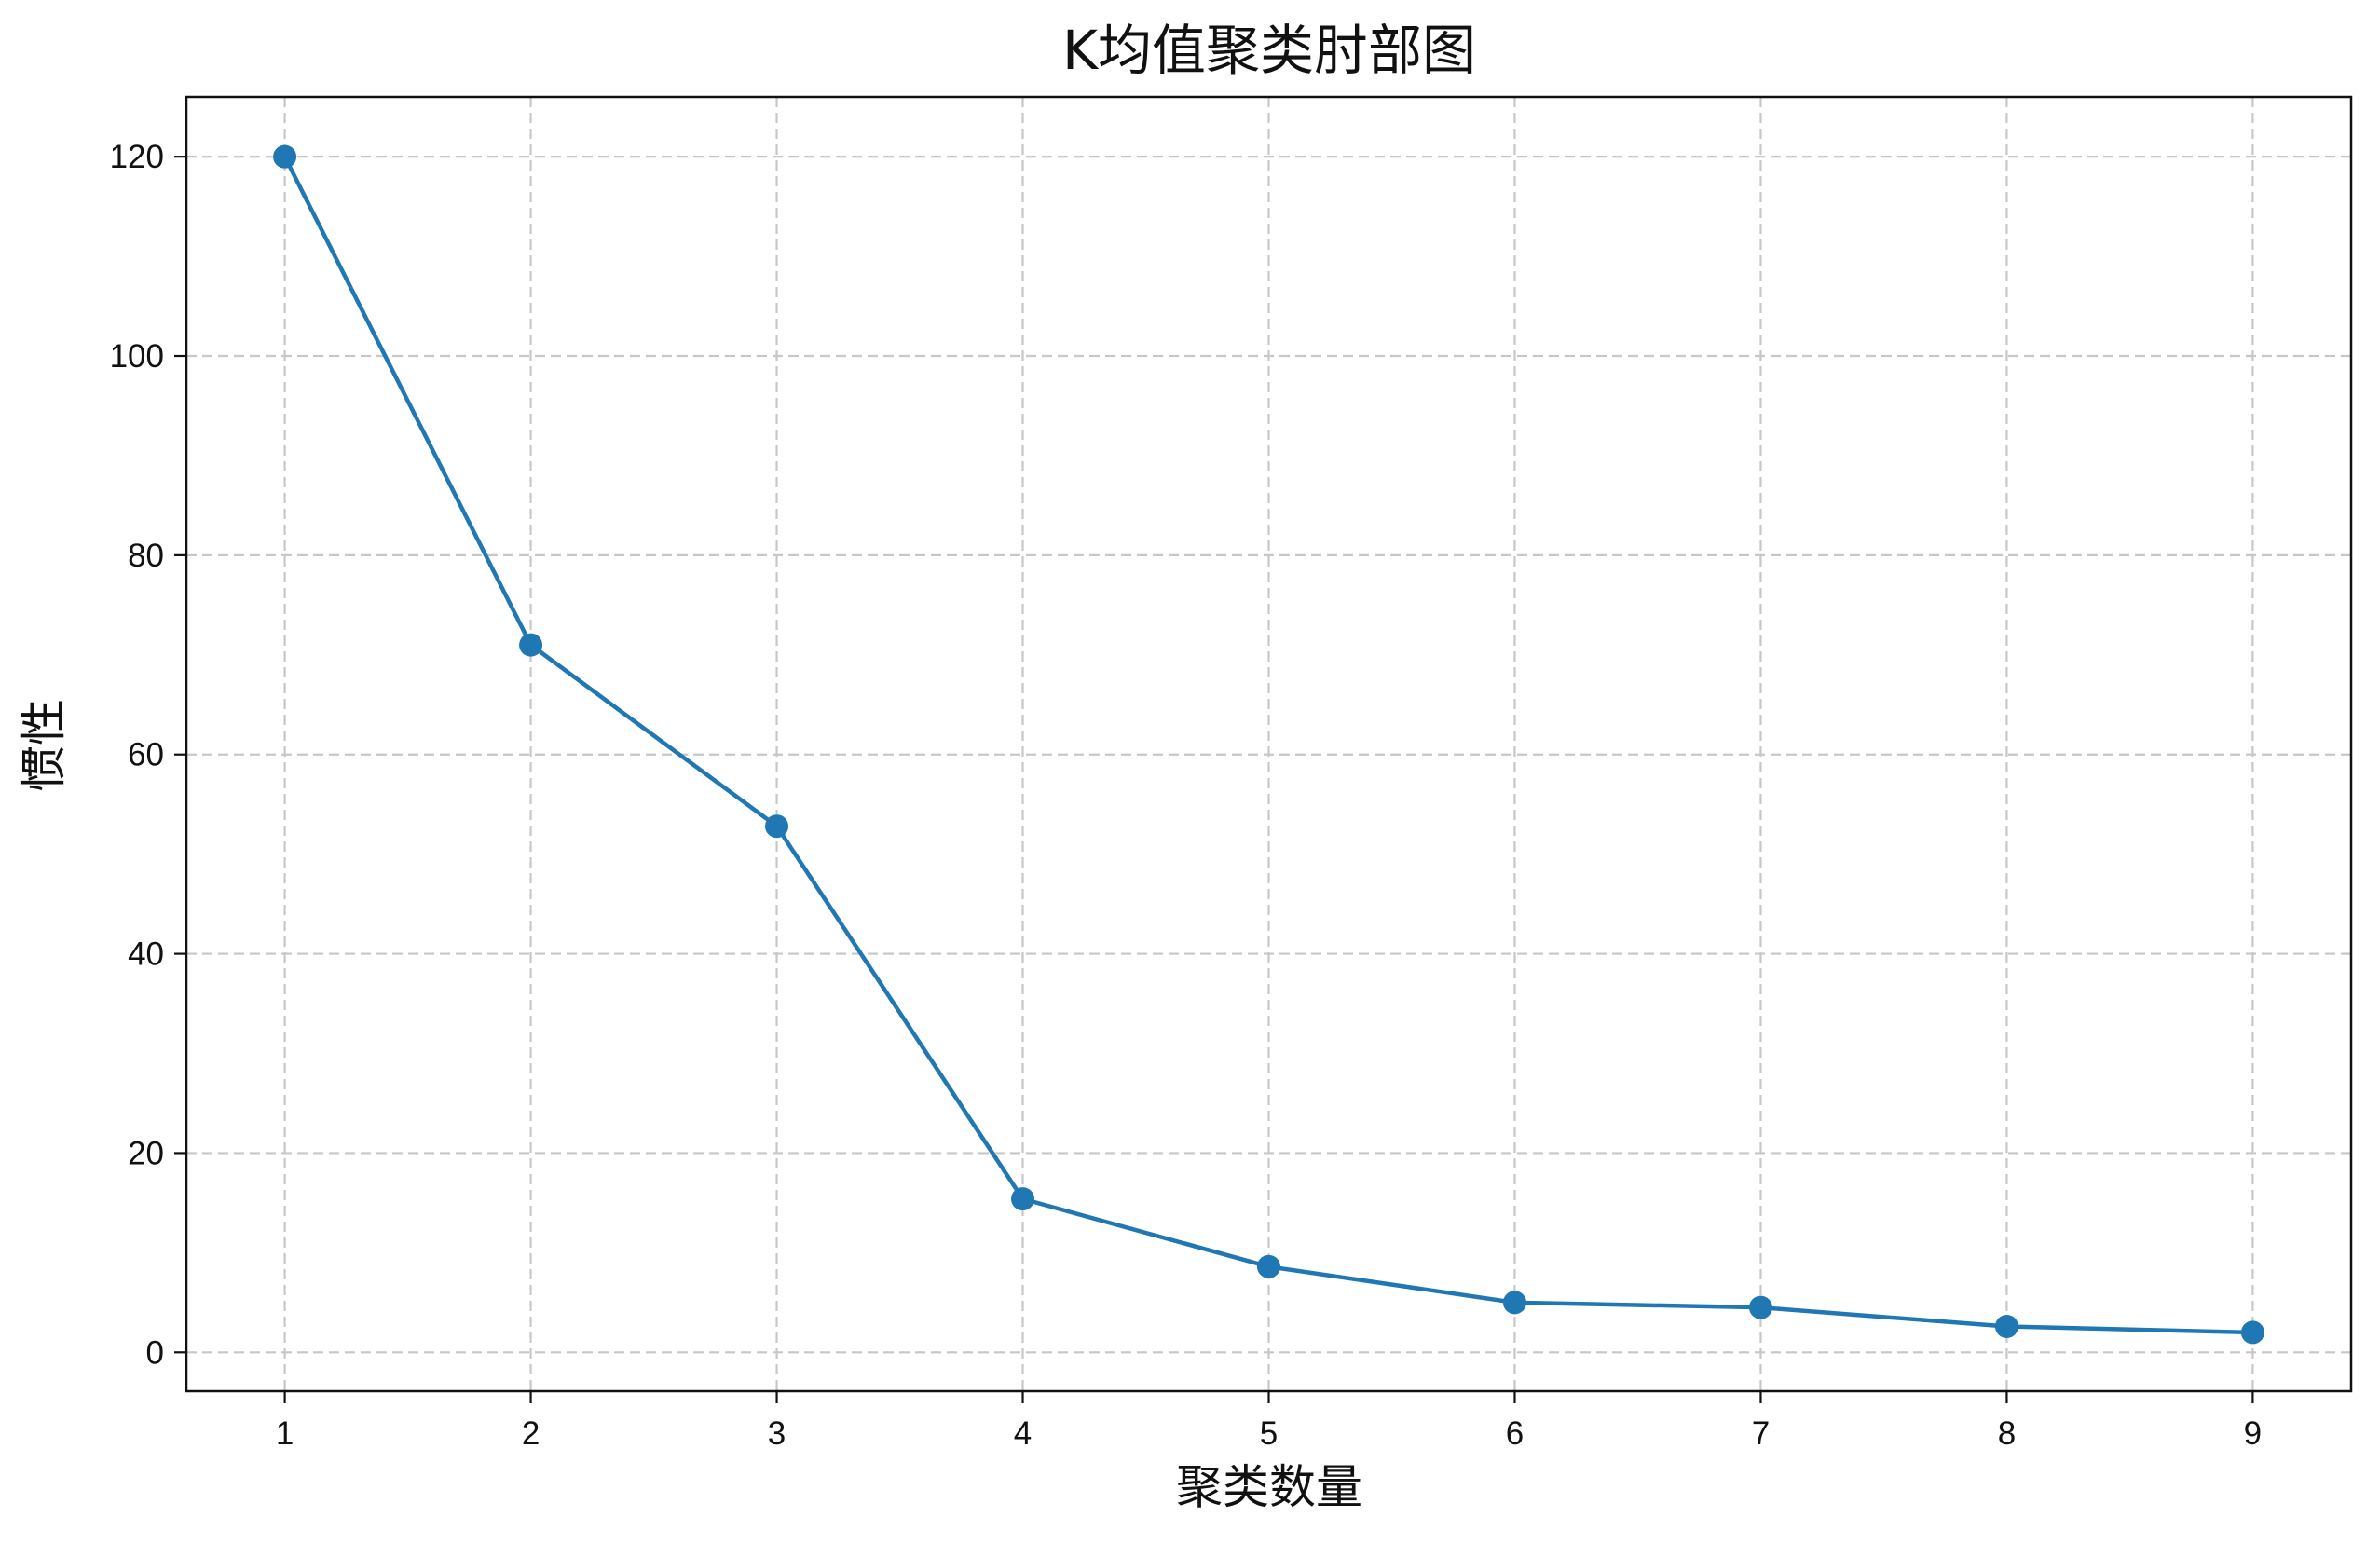 The height and width of the screenshot is (1544, 2380). Describe the element at coordinates (777, 1433) in the screenshot. I see `x-tick-label: 3` at that location.